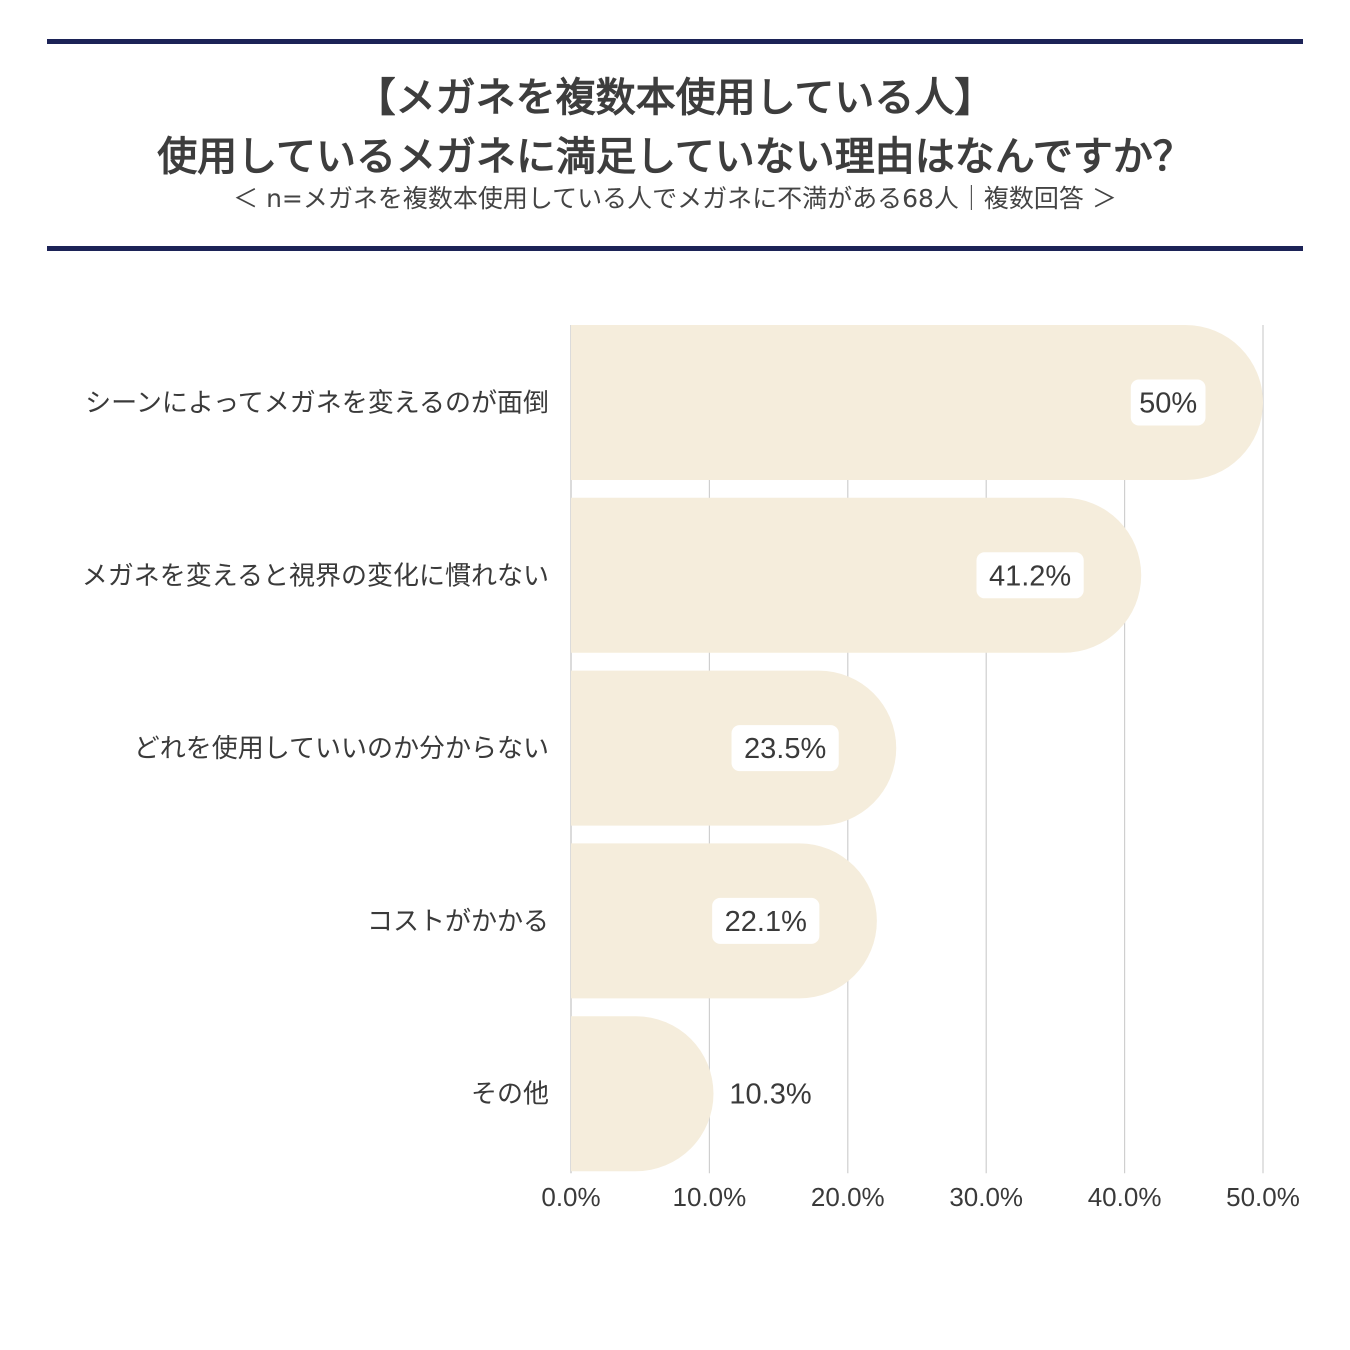 Image resolution: width=1350 pixels, height=1350 pixels. I want to click on x-tick-label: 0.0%, so click(570, 1197).